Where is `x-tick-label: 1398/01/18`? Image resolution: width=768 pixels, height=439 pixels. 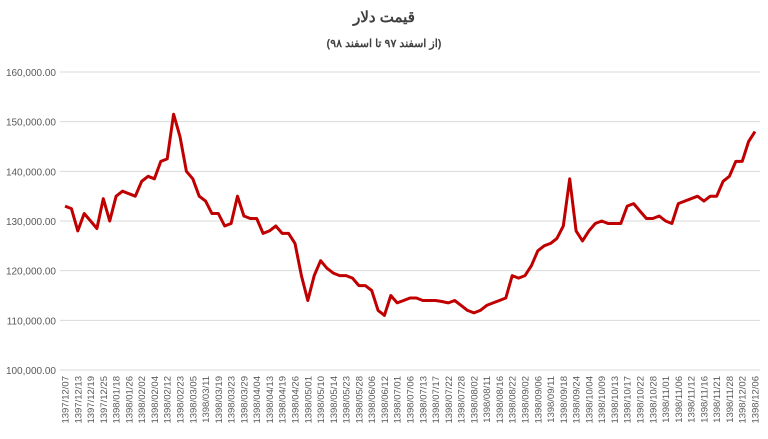
x-tick-label: 1398/01/18 is located at coordinates (117, 400).